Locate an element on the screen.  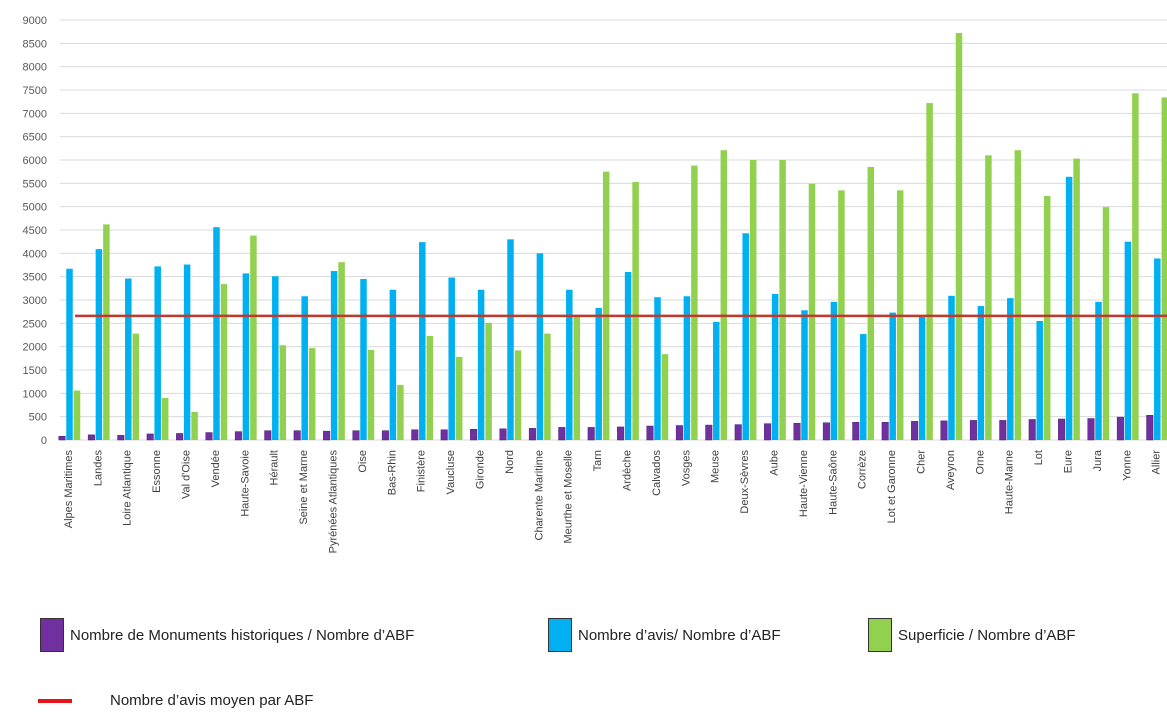
y-tick-label: 6000 is located at coordinates (35, 161).